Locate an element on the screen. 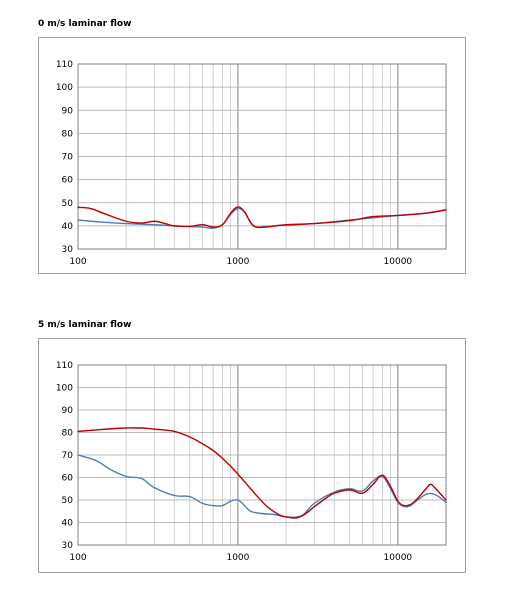 The height and width of the screenshot is (595, 510). series-line-blue is located at coordinates (262, 486).